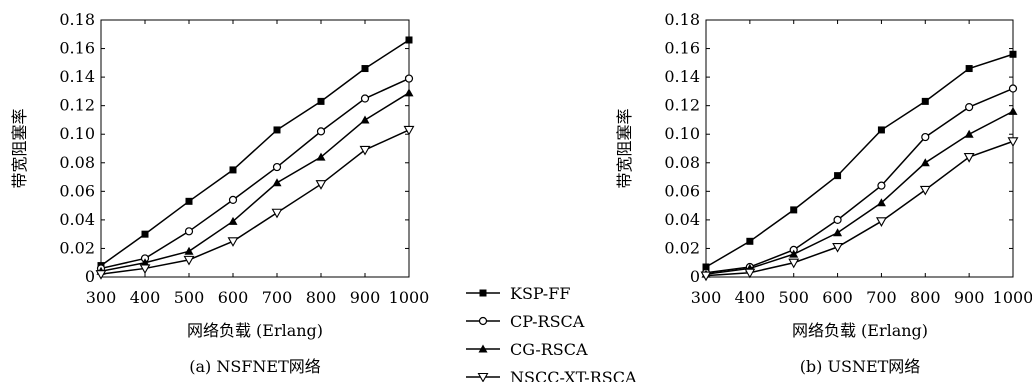  What do you see at coordinates (277, 297) in the screenshot?
I see `x-tick-label: 700` at bounding box center [277, 297].